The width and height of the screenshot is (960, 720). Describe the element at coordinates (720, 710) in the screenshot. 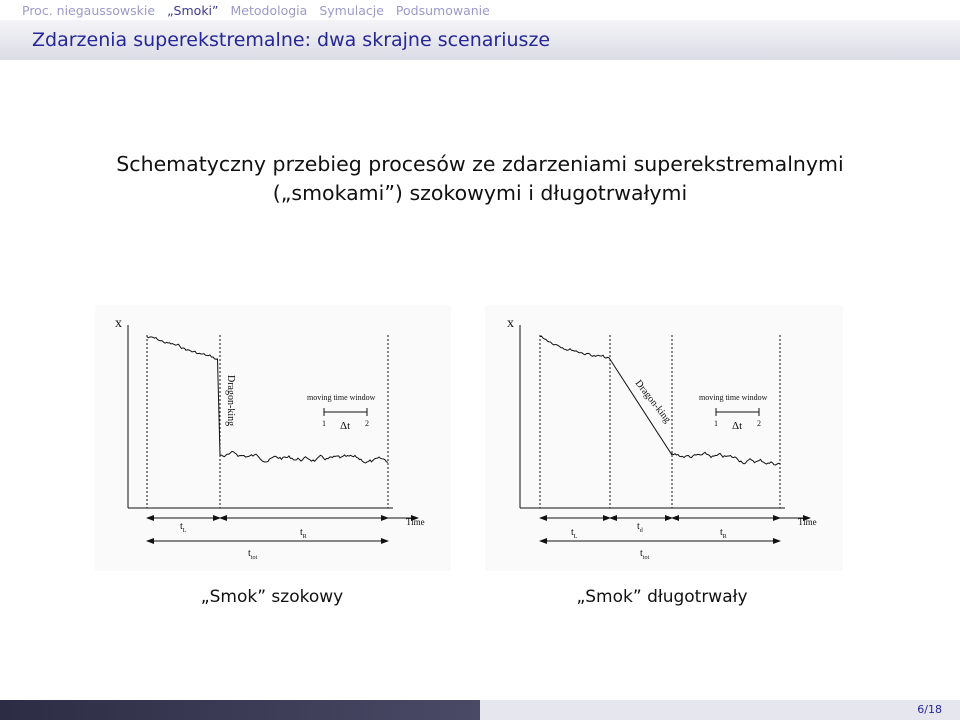

I see `footer-right: 6/18` at that location.